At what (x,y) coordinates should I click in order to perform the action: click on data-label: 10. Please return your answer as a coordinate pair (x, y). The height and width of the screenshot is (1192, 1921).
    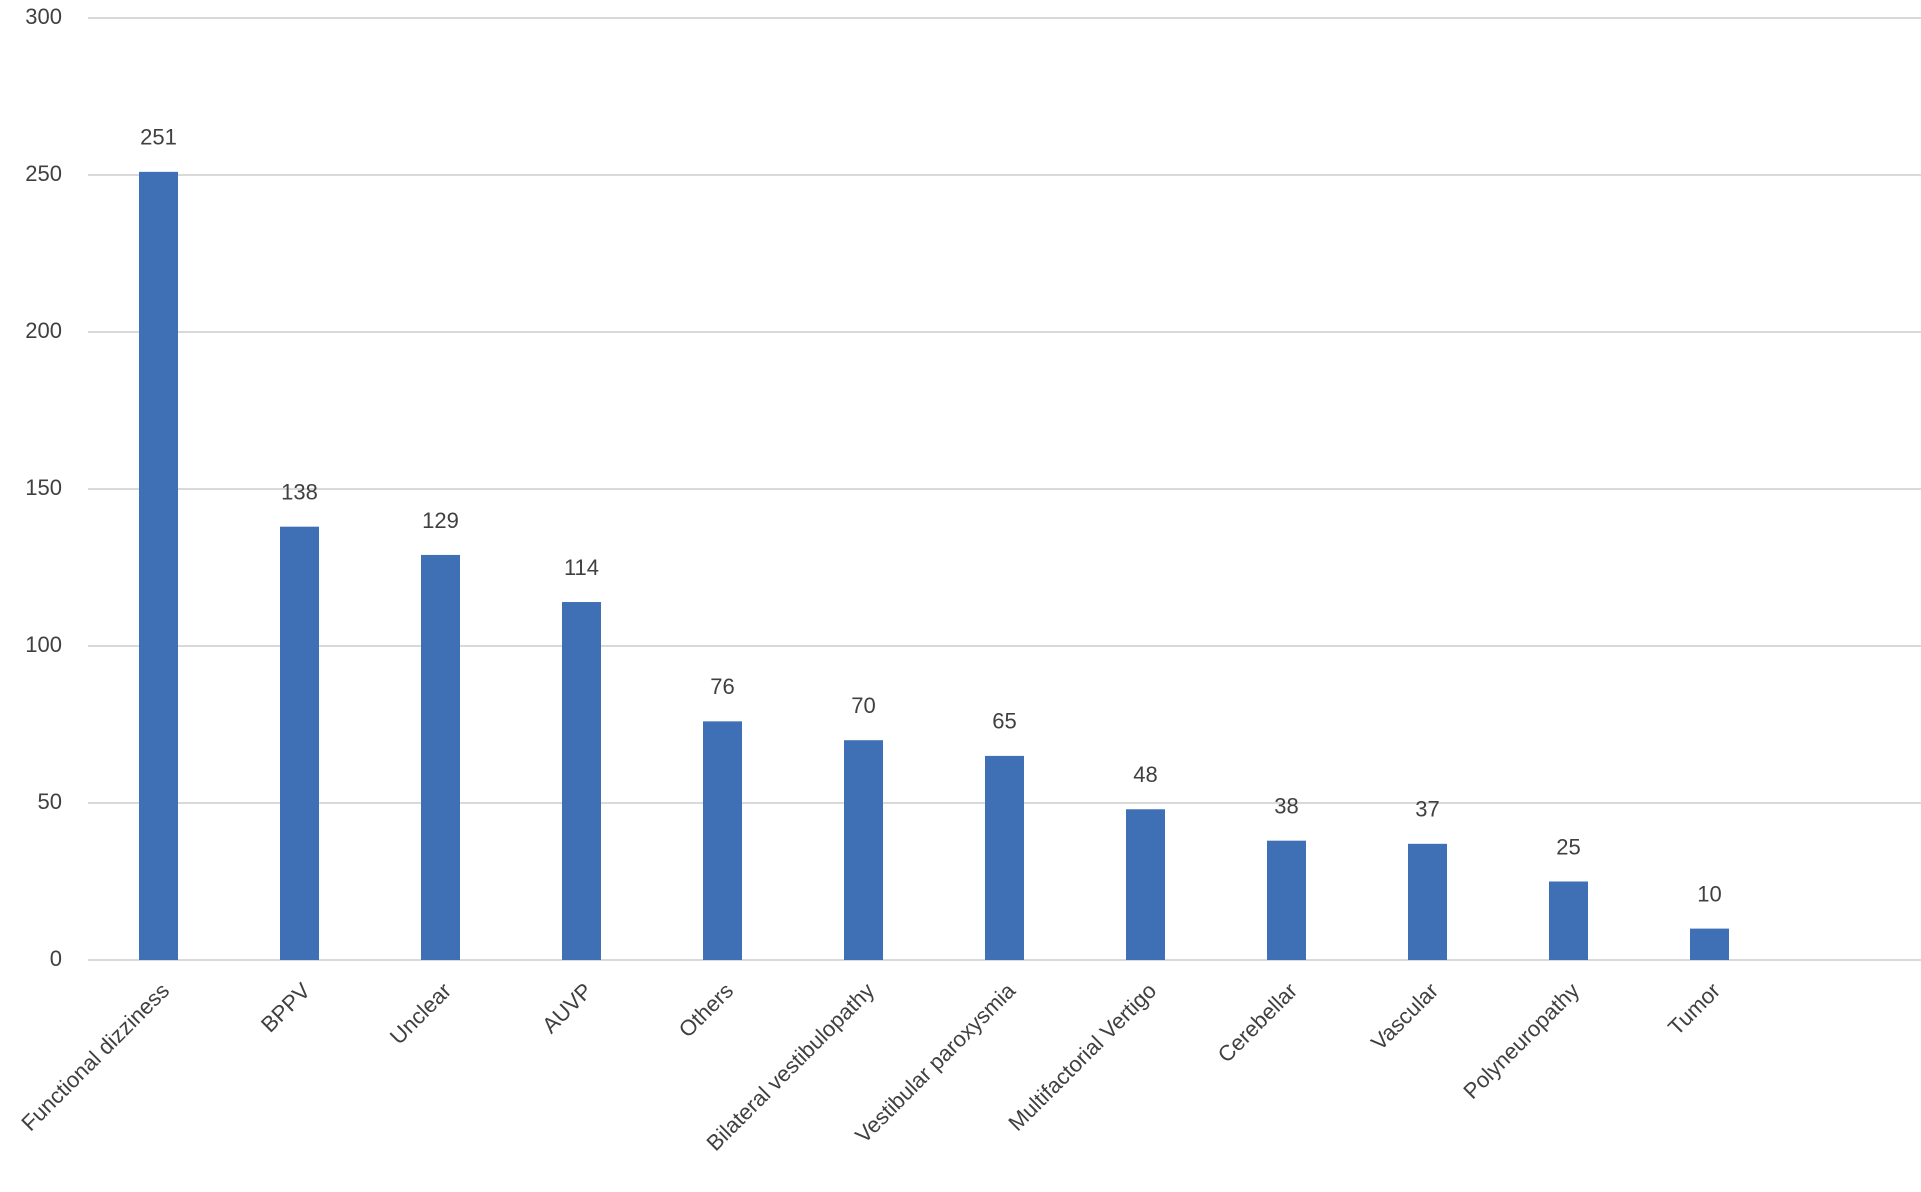
    Looking at the image, I should click on (1709, 893).